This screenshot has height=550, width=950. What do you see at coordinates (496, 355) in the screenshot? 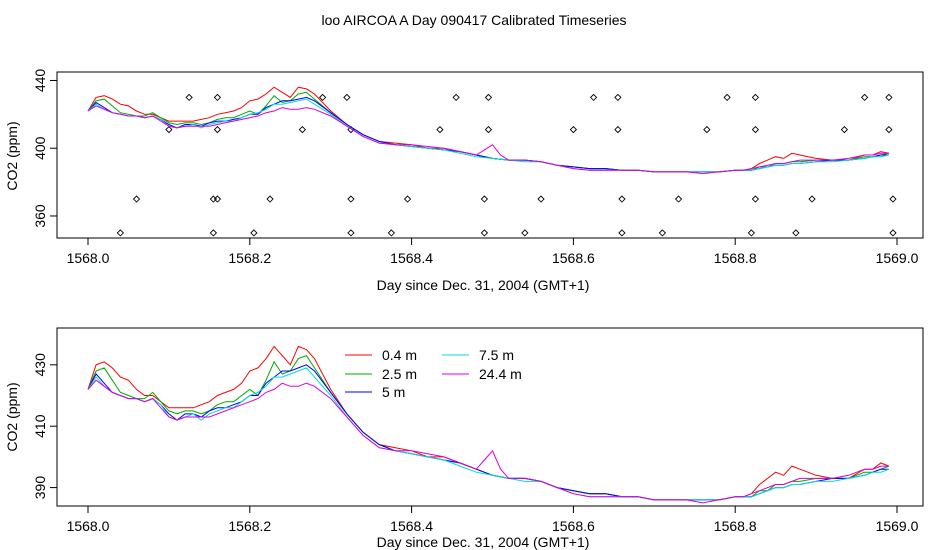
I see `legend-label: 7.5 m` at bounding box center [496, 355].